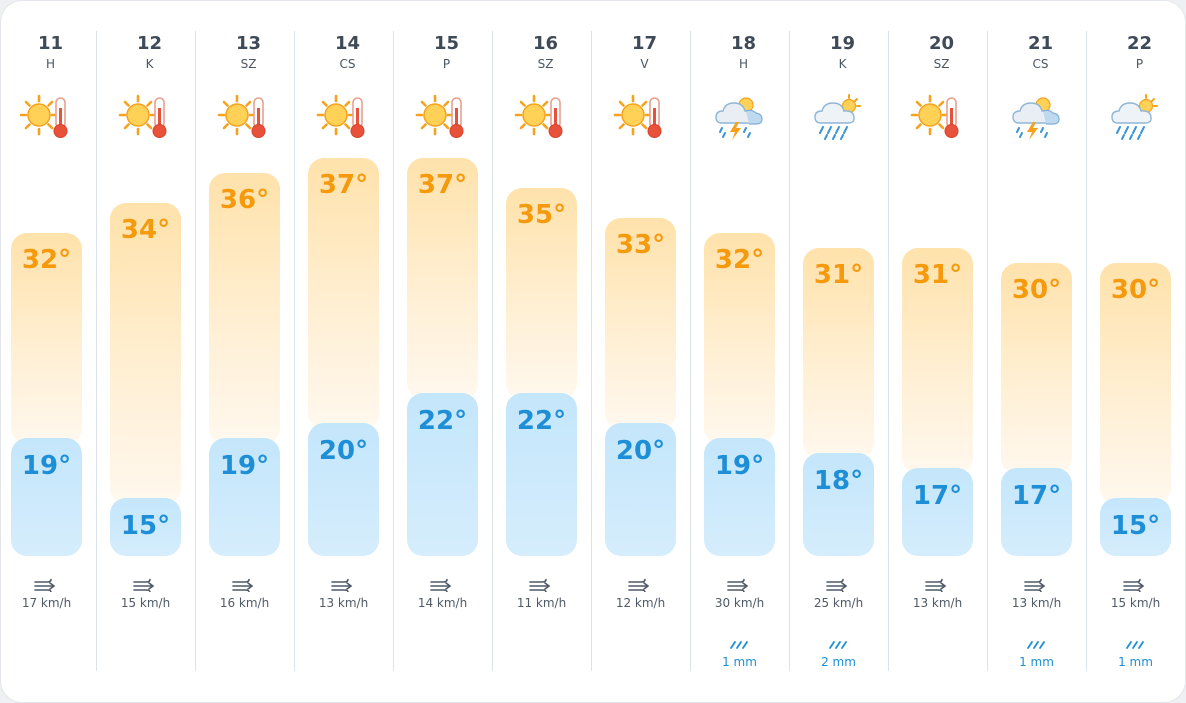  I want to click on high-temp: 35°, so click(541, 215).